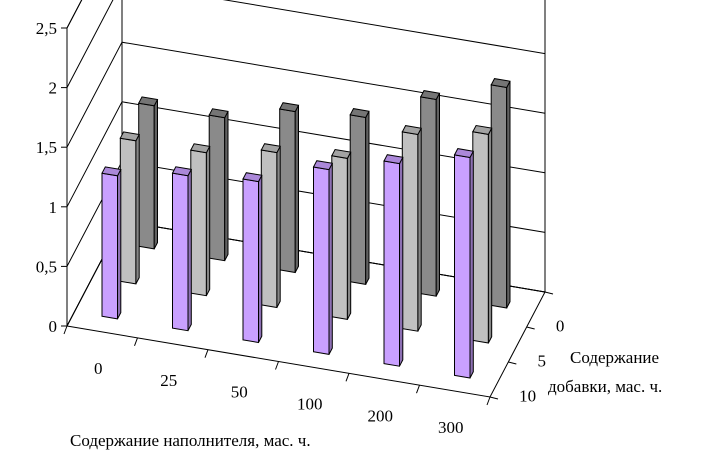  Describe the element at coordinates (527, 396) in the screenshot. I see `depth-tick-label: 10` at that location.